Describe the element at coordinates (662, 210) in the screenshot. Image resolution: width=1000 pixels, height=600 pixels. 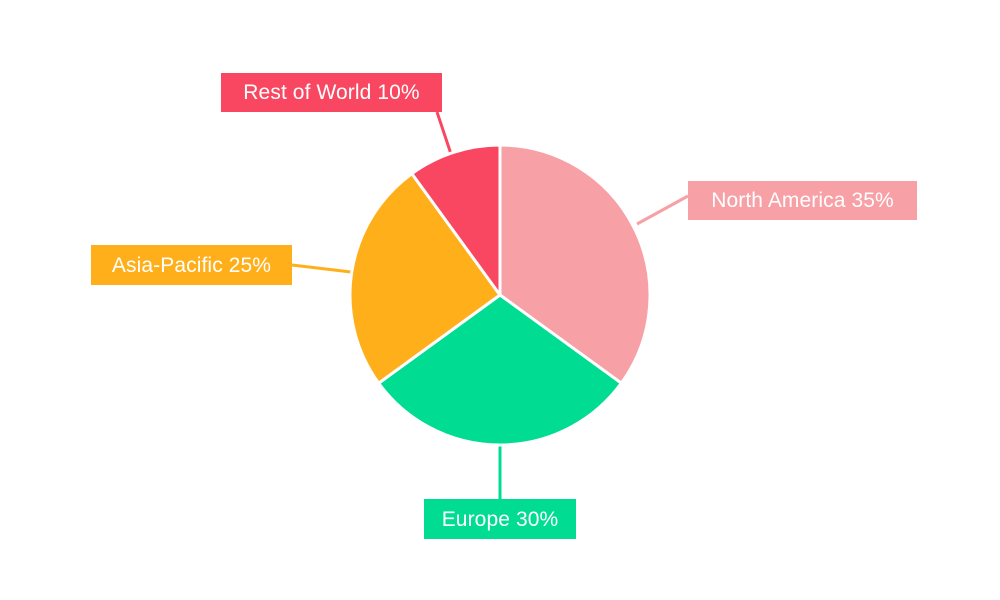
I see `leader-line-north-america` at that location.